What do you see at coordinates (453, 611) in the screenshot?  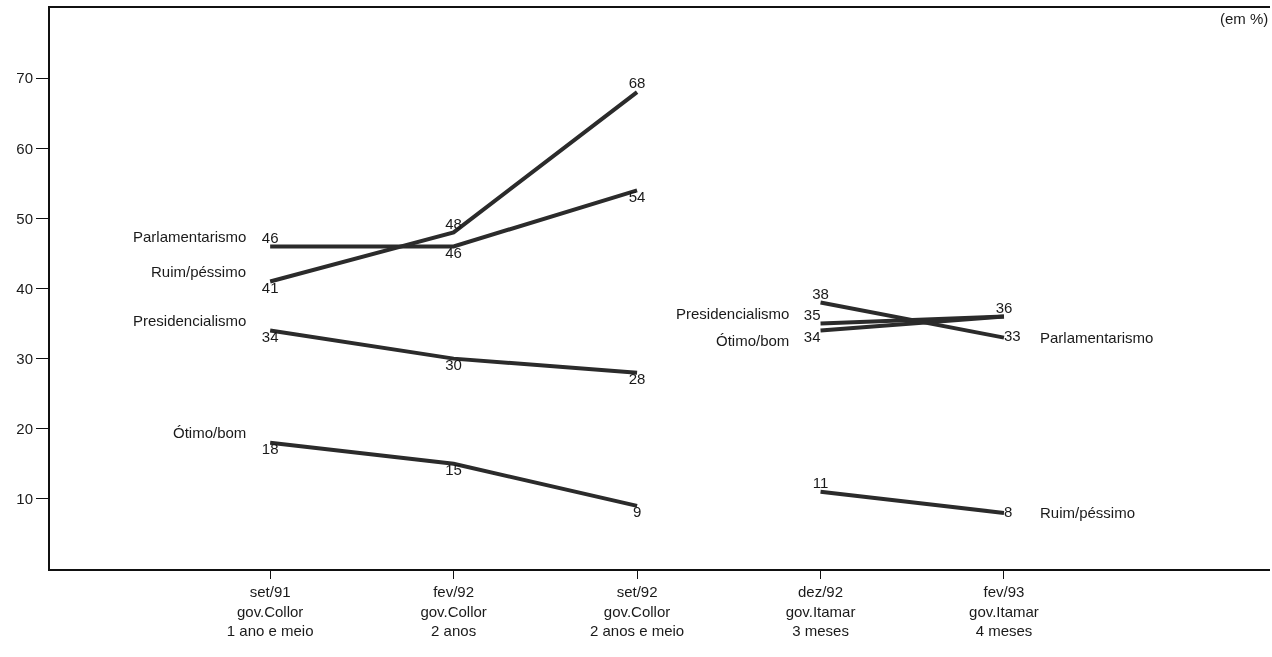 I see `x-tick-label: fev/92 gov.Collor 2 anos` at bounding box center [453, 611].